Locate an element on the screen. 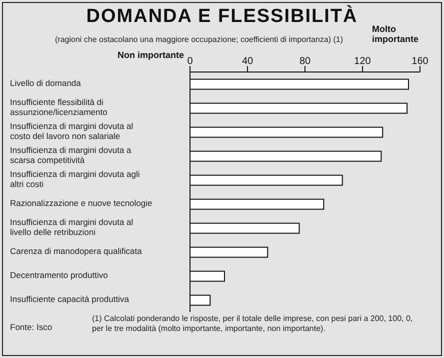 The image size is (444, 358). x-tick-label: 120 is located at coordinates (363, 61).